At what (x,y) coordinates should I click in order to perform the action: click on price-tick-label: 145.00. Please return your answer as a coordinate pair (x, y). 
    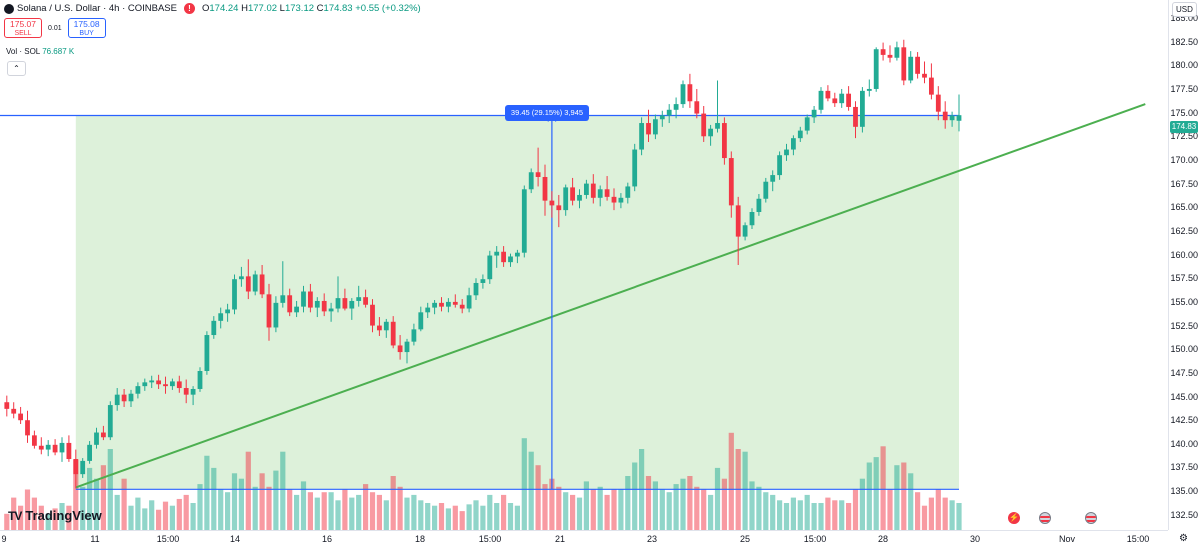
    Looking at the image, I should click on (1184, 396).